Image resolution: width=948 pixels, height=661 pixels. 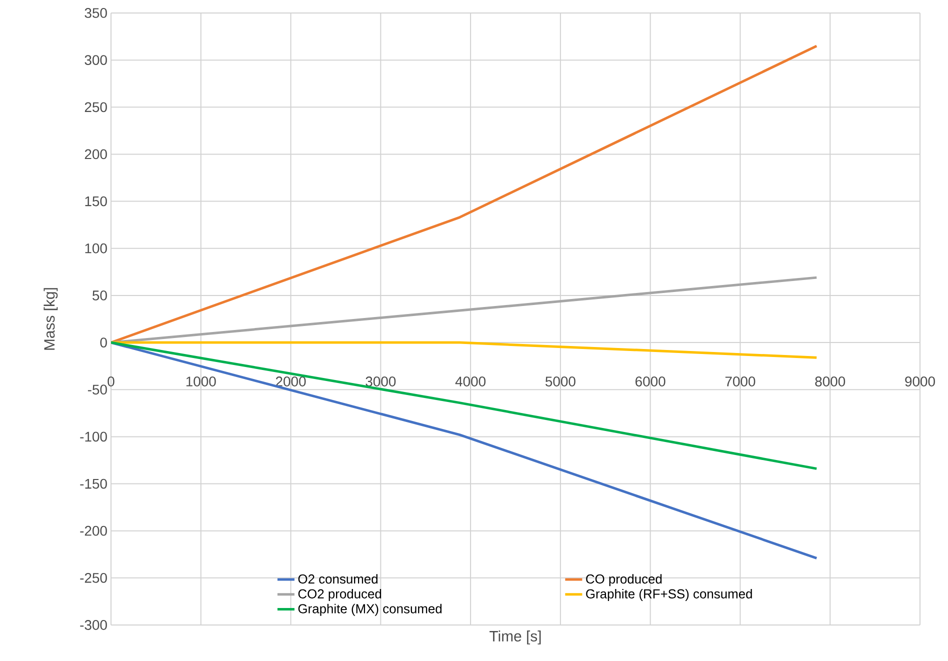 I want to click on y-tick-label: 0, so click(x=103, y=343).